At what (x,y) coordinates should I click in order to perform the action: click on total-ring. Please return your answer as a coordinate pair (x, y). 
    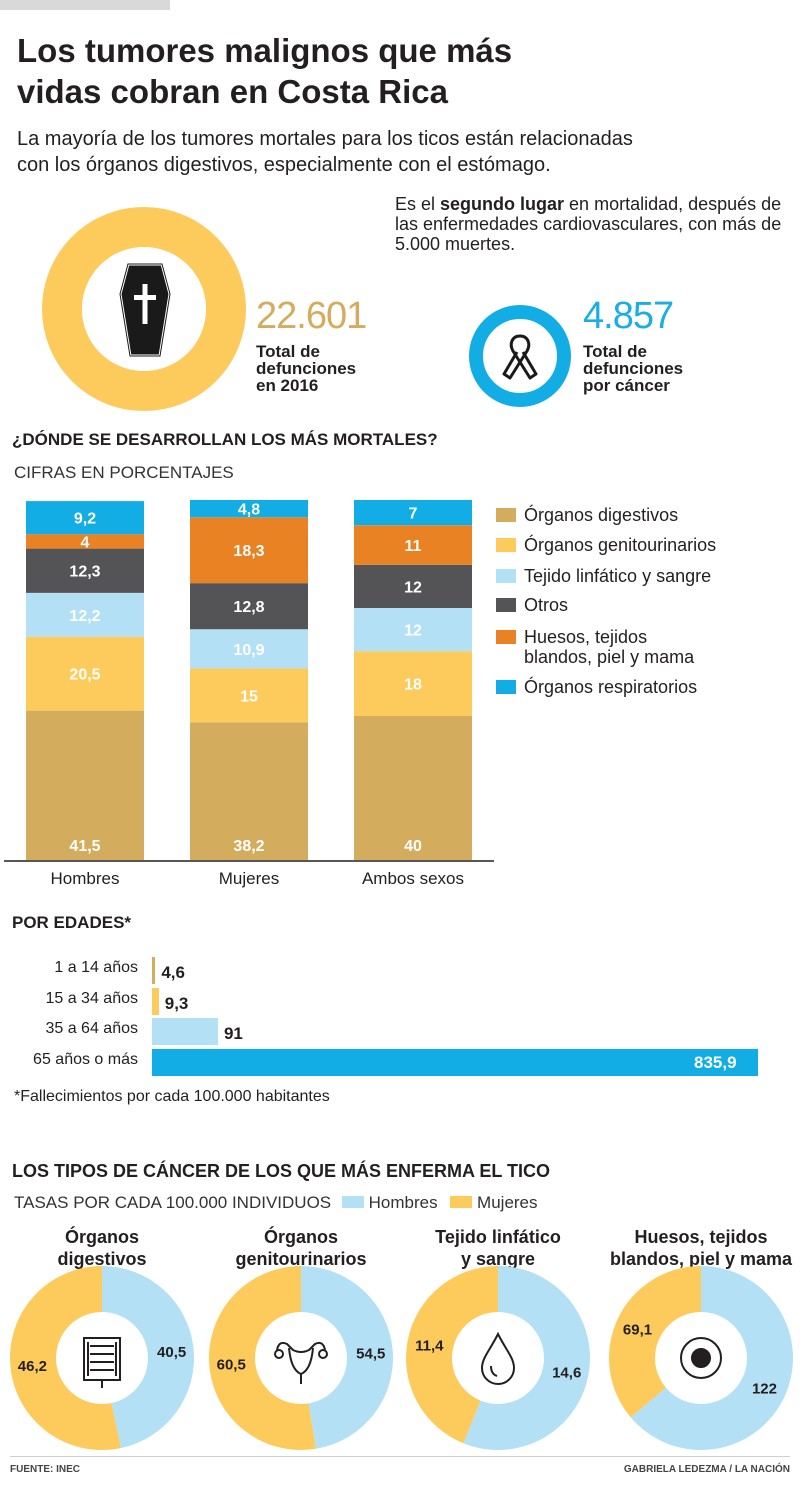
    Looking at the image, I should click on (144, 309).